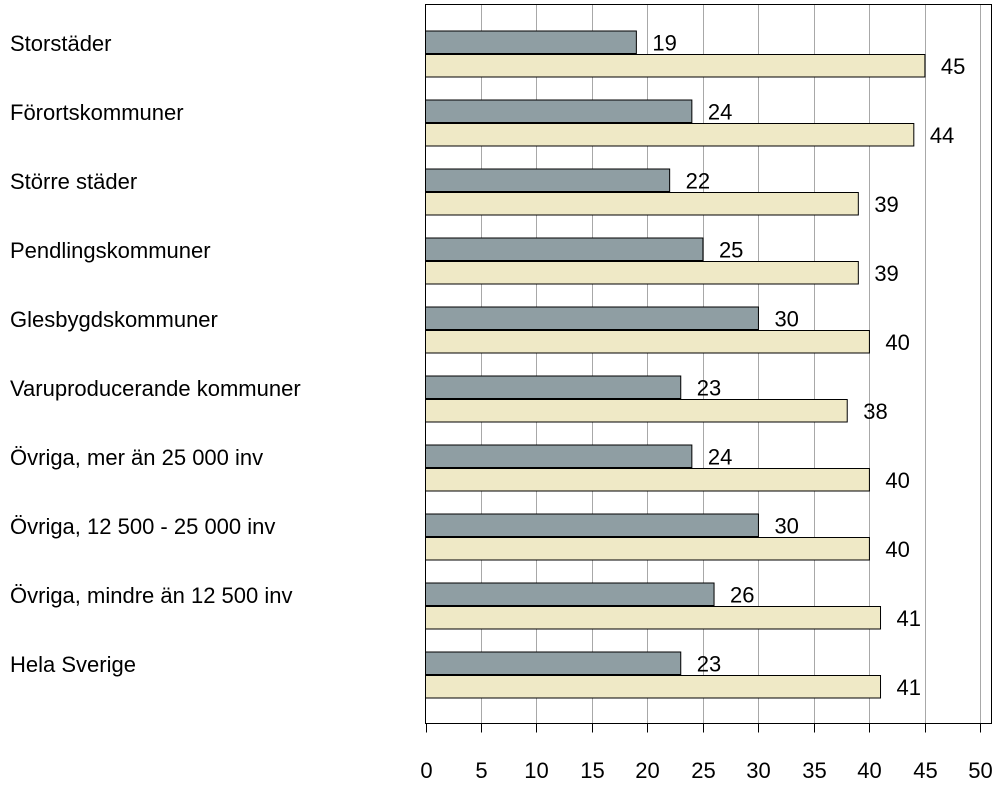  Describe the element at coordinates (142, 526) in the screenshot. I see `category-label: Övriga, 12 500 - 25 000 inv` at that location.